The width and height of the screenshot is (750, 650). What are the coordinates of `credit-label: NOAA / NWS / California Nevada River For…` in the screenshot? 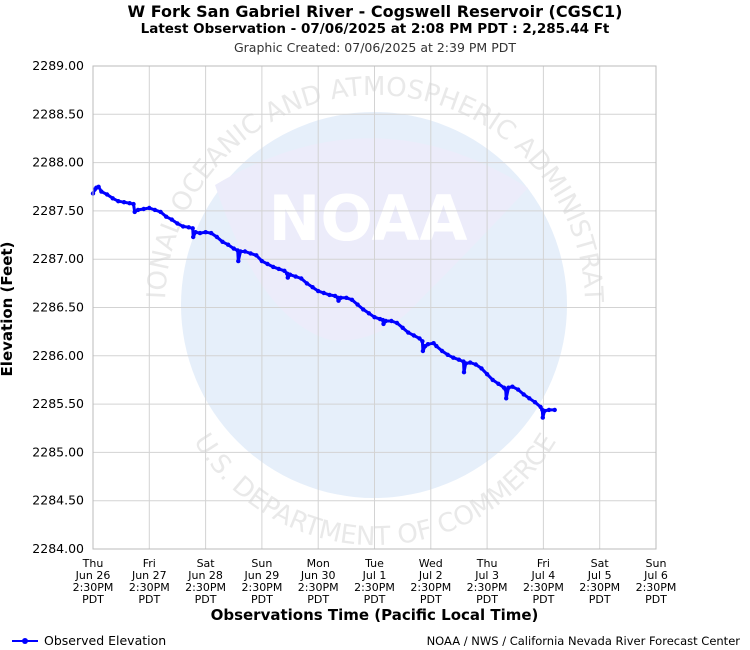 It's located at (583, 641).